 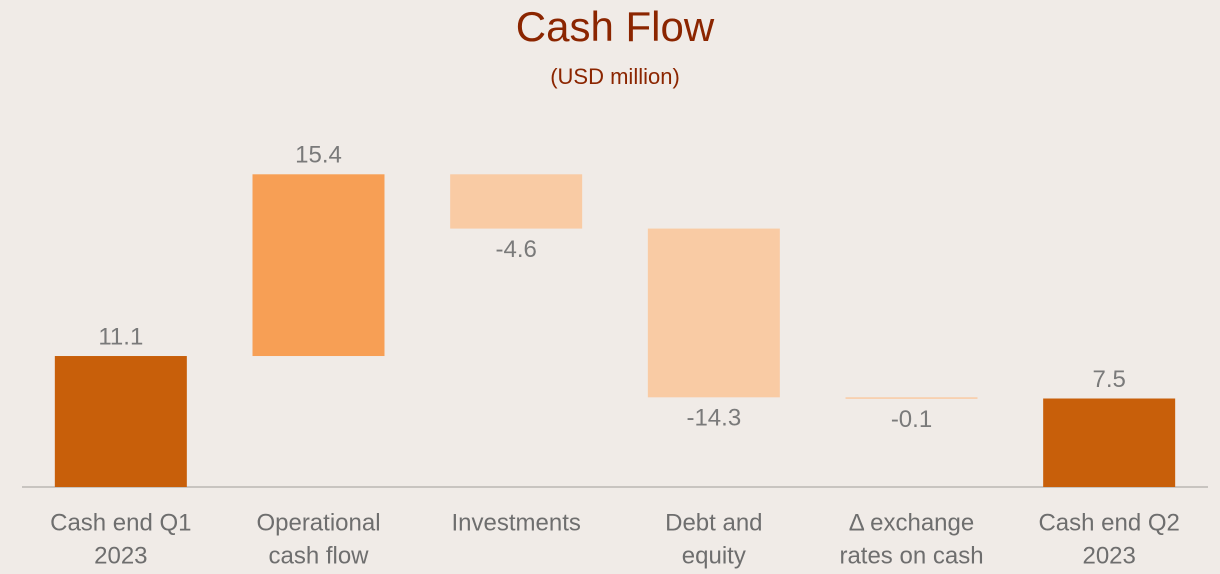 I want to click on x-tick-label: rates on cash, so click(x=911, y=555).